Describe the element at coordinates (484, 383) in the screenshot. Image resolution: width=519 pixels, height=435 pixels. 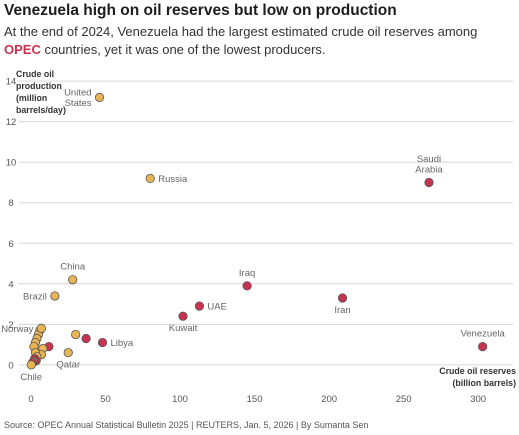
I see `x-axis-label-line-2: (billion barrels)` at that location.